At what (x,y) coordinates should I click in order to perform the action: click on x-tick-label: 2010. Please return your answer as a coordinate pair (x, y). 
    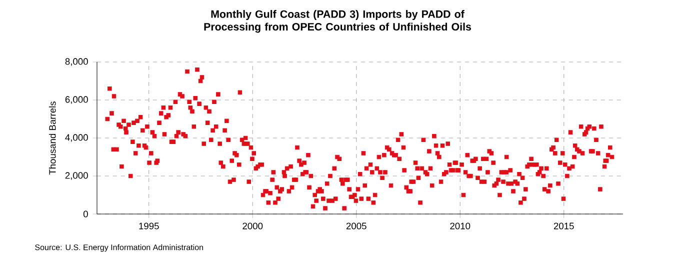
    Looking at the image, I should click on (460, 226).